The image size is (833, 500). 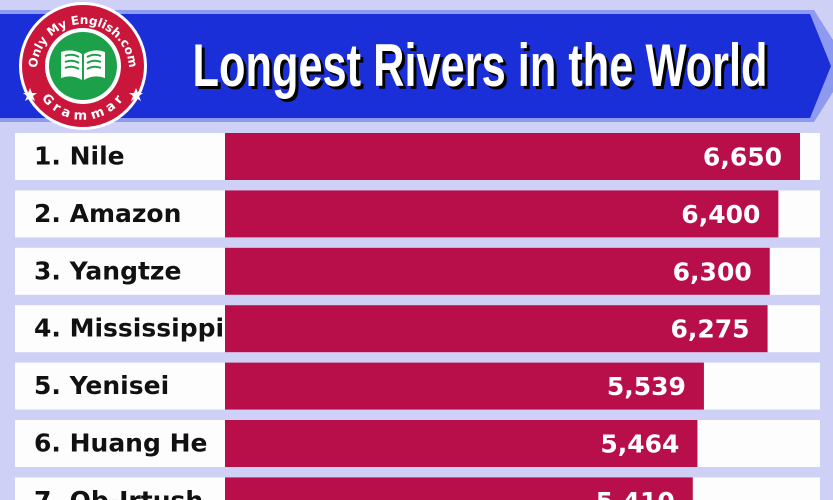 What do you see at coordinates (483, 68) in the screenshot?
I see `title-shadow: Longest Rivers in the World` at bounding box center [483, 68].